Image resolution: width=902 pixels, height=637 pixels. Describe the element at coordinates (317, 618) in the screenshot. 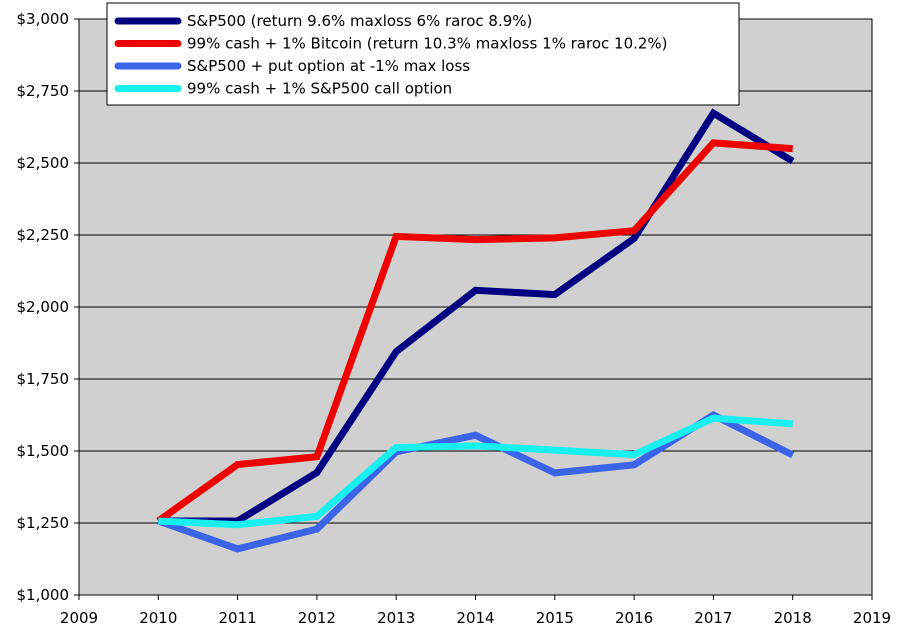

I see `x-tick-label: 2012` at that location.